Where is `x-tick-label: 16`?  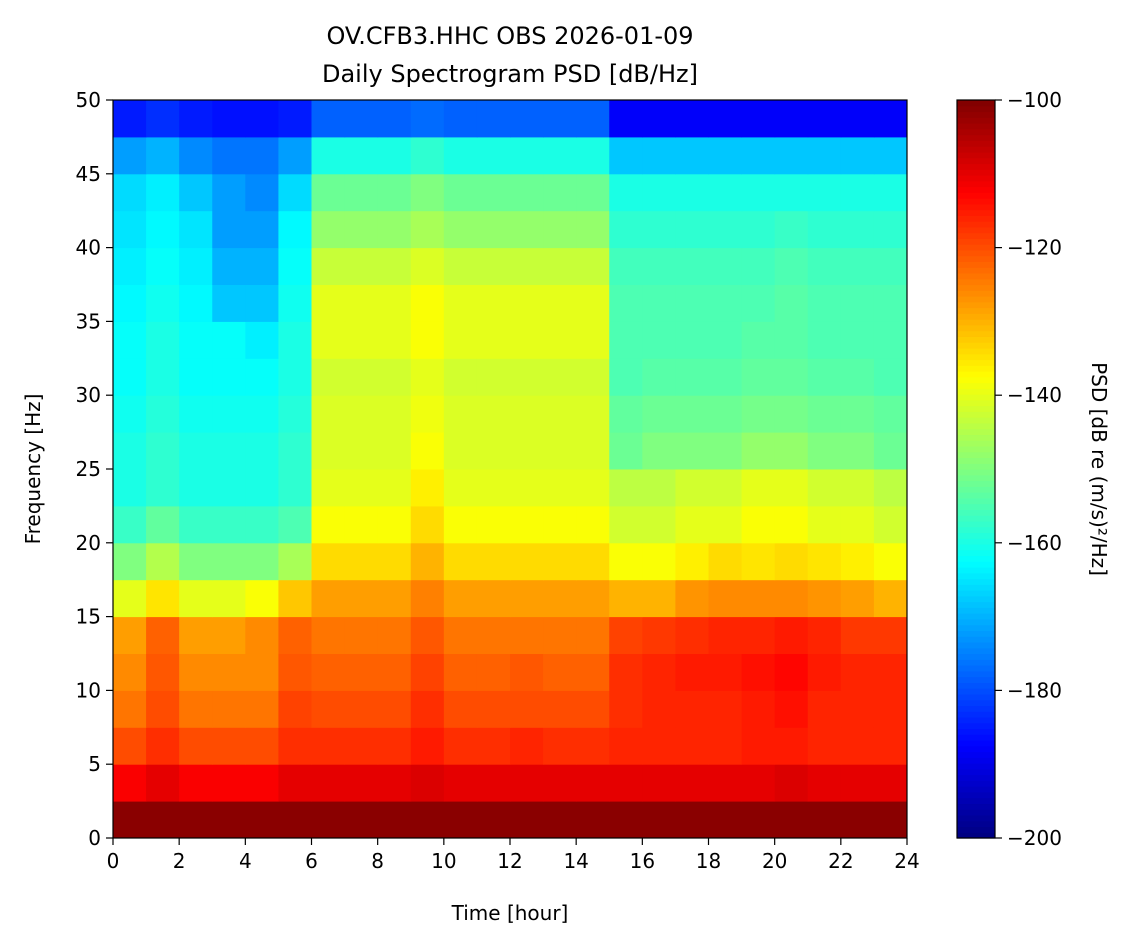
x-tick-label: 16 is located at coordinates (642, 861).